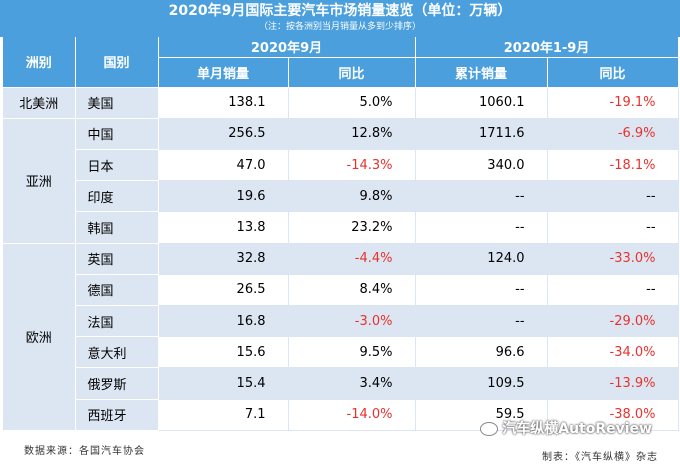 The width and height of the screenshot is (680, 464). What do you see at coordinates (352, 72) in the screenshot?
I see `header-yoy-month: 同比` at bounding box center [352, 72].